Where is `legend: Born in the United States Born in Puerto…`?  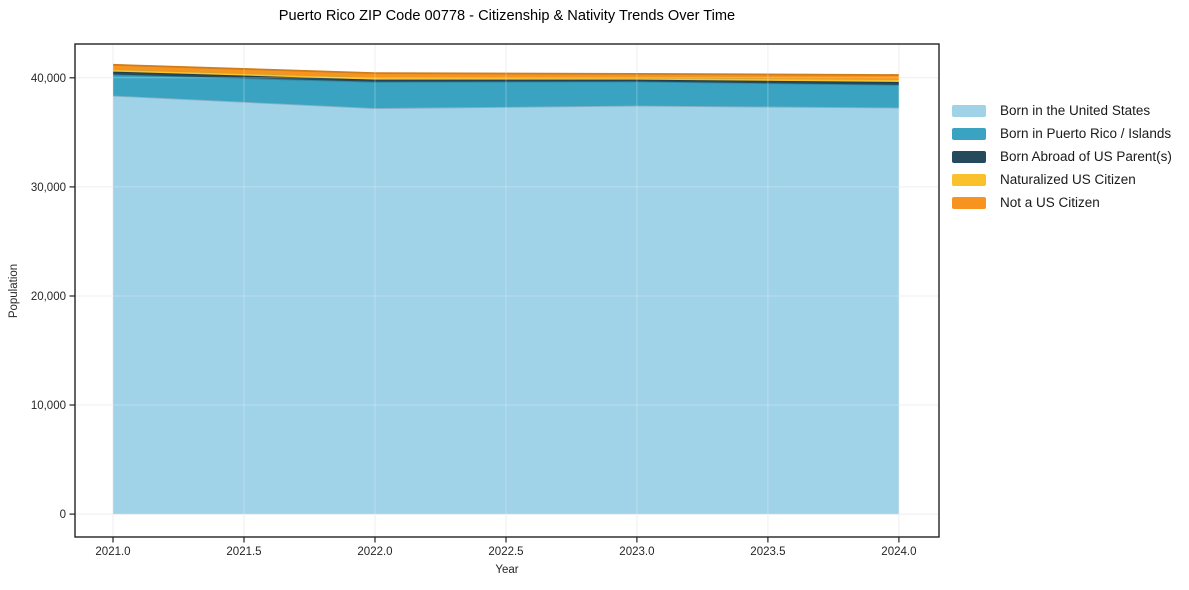
legend: Born in the United States Born in Puerto… is located at coordinates (1062, 156).